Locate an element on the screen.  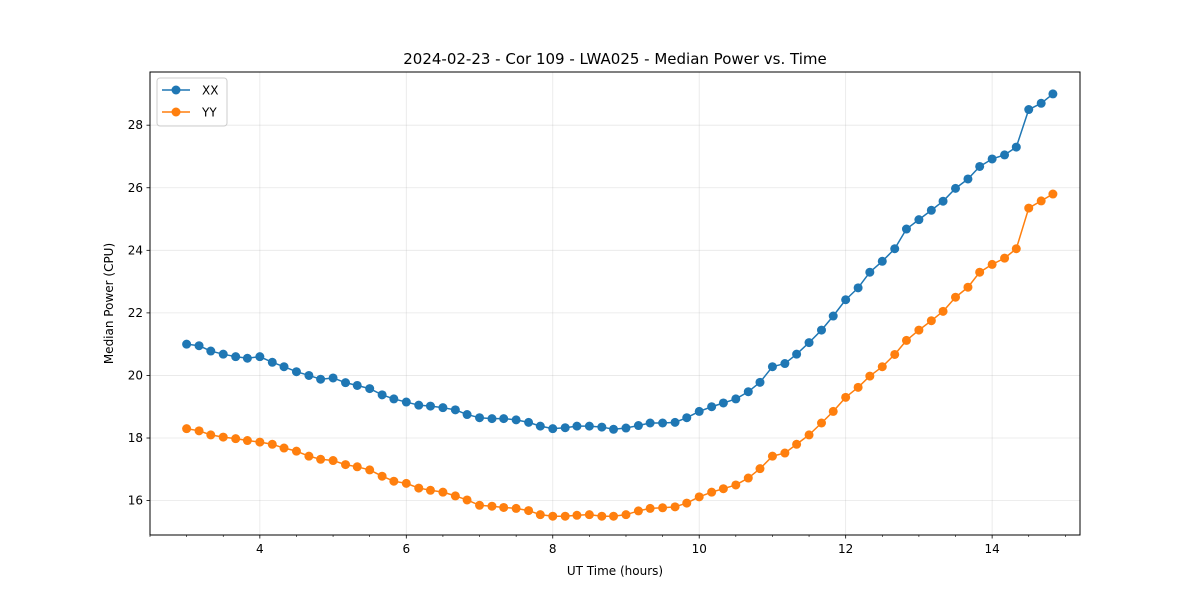
x-tick-label: 10 is located at coordinates (699, 549).